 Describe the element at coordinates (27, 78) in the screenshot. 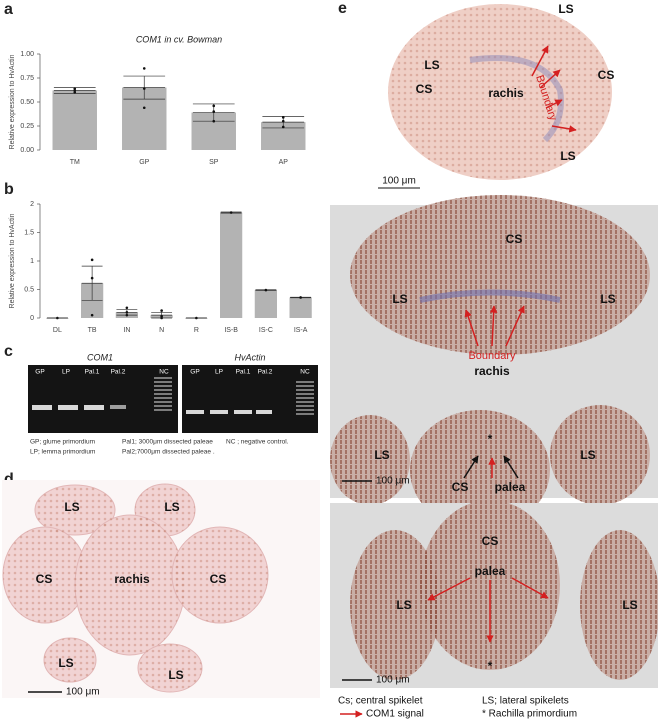

I see `y-tick-label: 0.75` at that location.